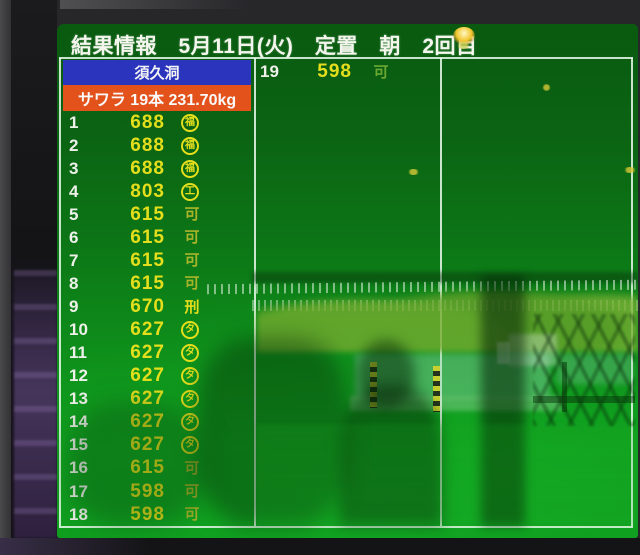 The height and width of the screenshot is (555, 640). What do you see at coordinates (78, 330) in the screenshot?
I see `row-number: 10` at bounding box center [78, 330].